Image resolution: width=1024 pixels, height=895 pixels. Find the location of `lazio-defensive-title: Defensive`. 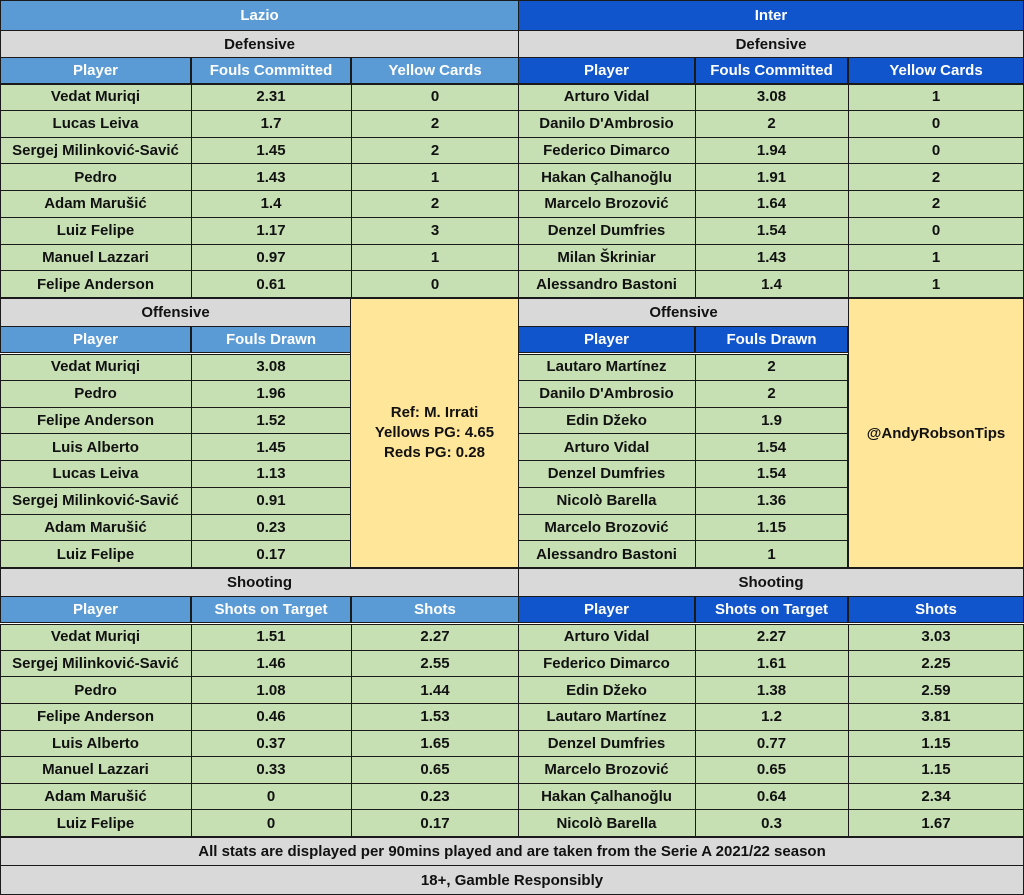

lazio-defensive-title: Defensive is located at coordinates (259, 44).